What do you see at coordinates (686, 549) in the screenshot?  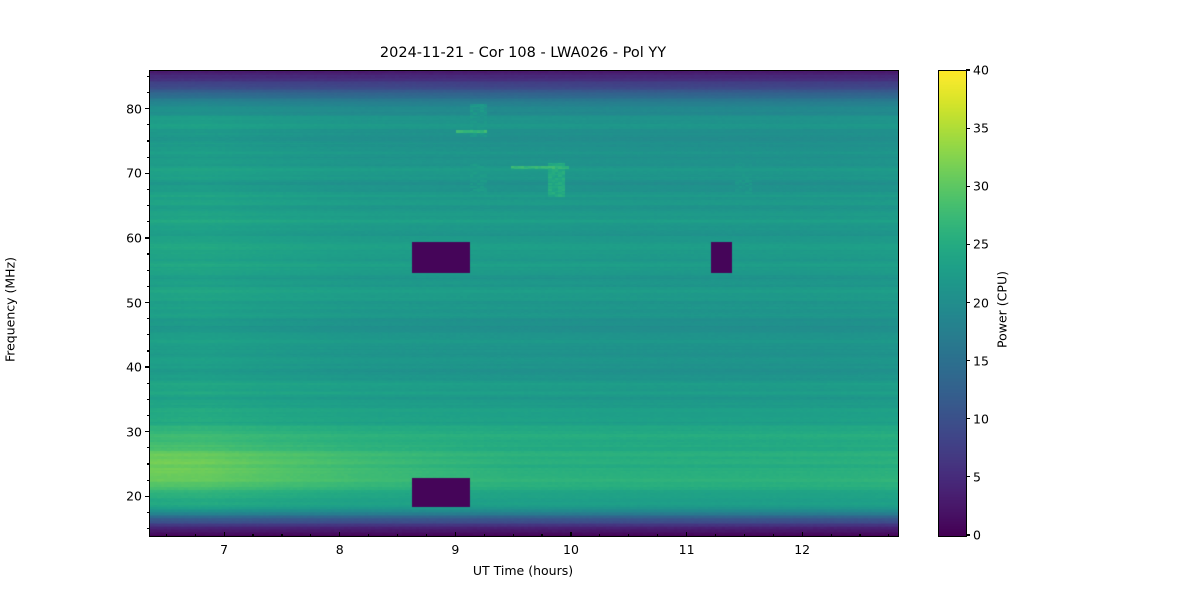 I see `x-tick-label: 11` at bounding box center [686, 549].